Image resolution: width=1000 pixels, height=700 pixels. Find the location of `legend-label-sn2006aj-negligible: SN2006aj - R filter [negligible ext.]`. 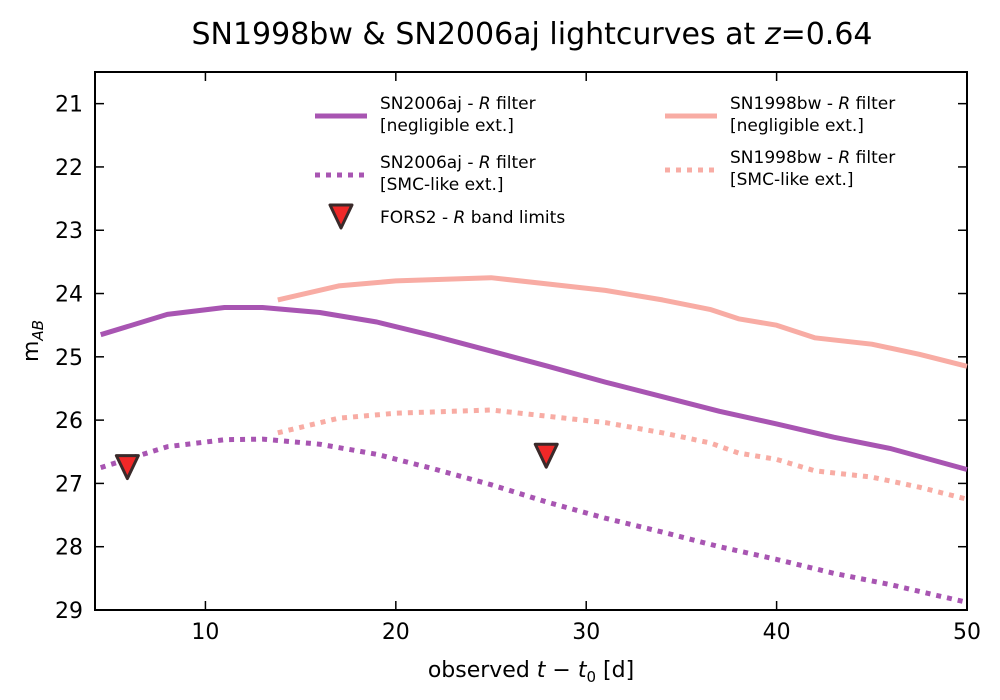

legend-label-sn2006aj-negligible: SN2006aj - R filter [negligible ext.] is located at coordinates (458, 115).